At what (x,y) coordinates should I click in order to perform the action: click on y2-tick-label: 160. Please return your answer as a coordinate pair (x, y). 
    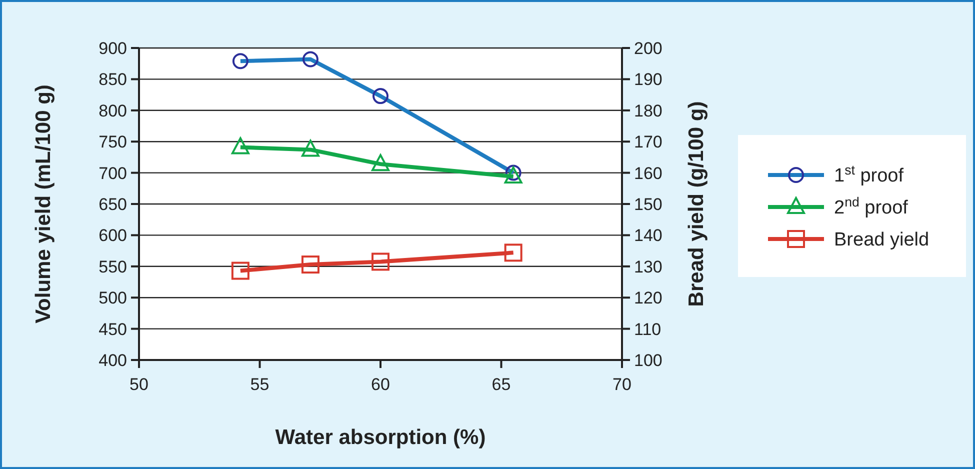
    Looking at the image, I should click on (648, 173).